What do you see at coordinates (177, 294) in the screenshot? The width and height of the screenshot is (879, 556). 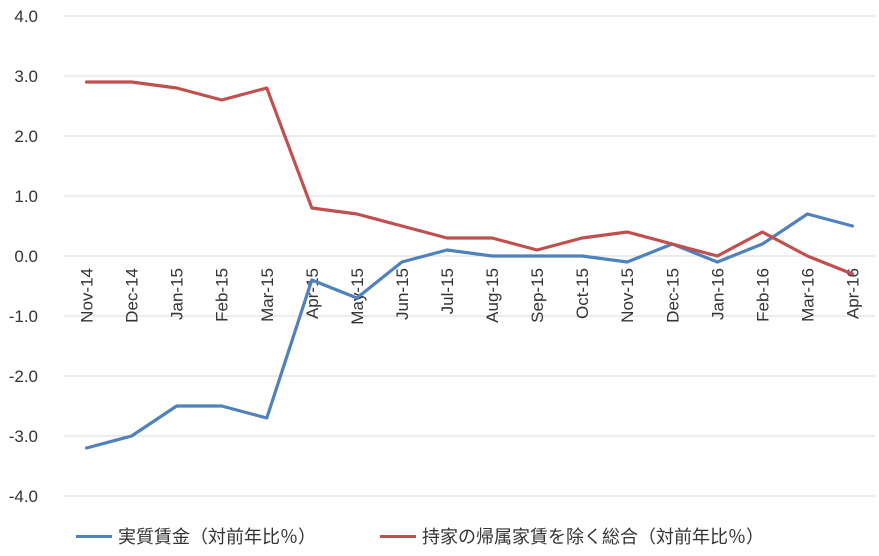 I see `x-tick-label: Jan-15` at bounding box center [177, 294].